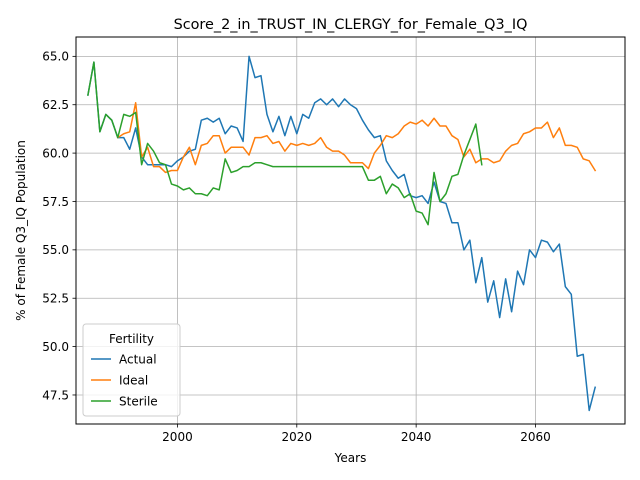 The width and height of the screenshot is (640, 480). What do you see at coordinates (177, 437) in the screenshot?
I see `x-tick-label: 2000` at bounding box center [177, 437].